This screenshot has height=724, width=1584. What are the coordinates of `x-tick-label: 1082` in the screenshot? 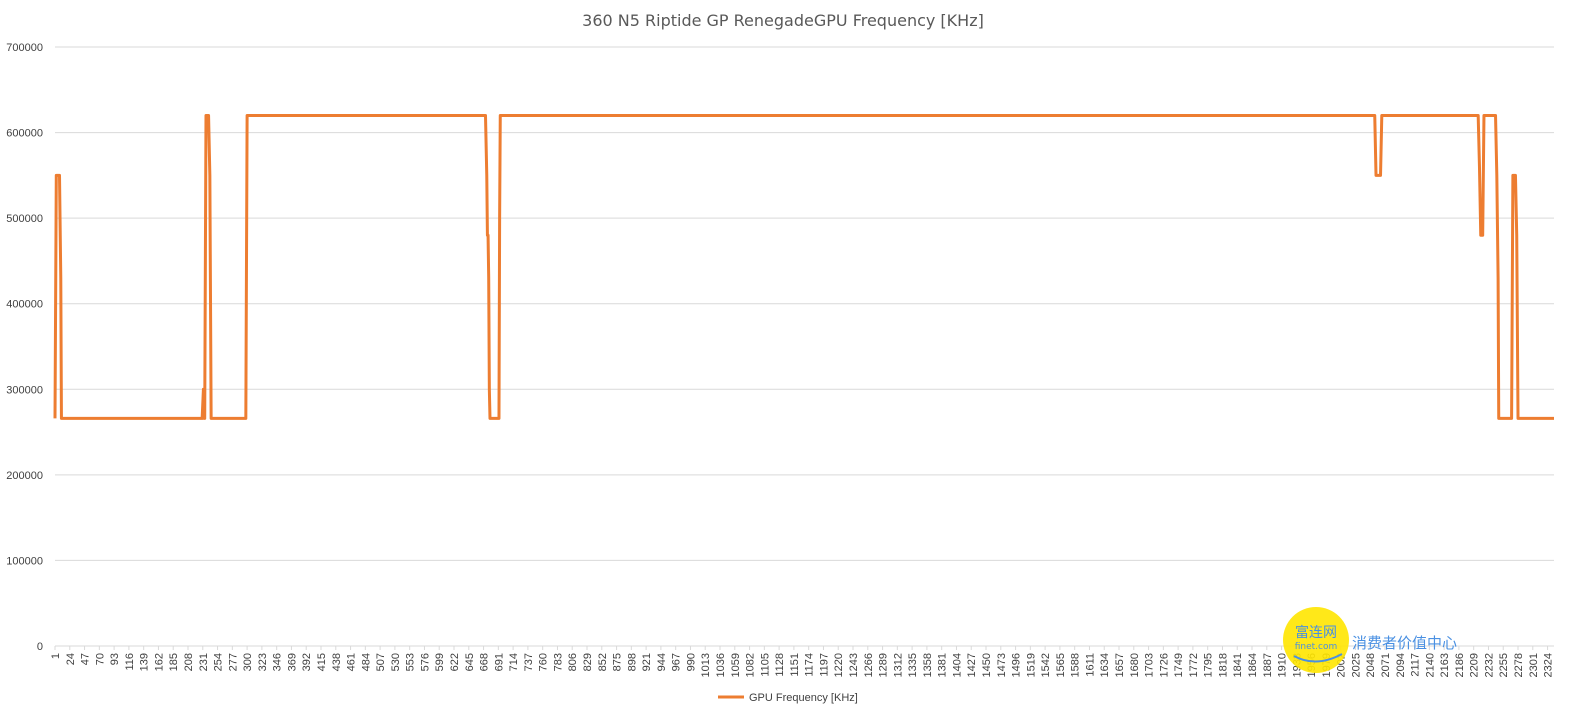 It's located at (751, 665).